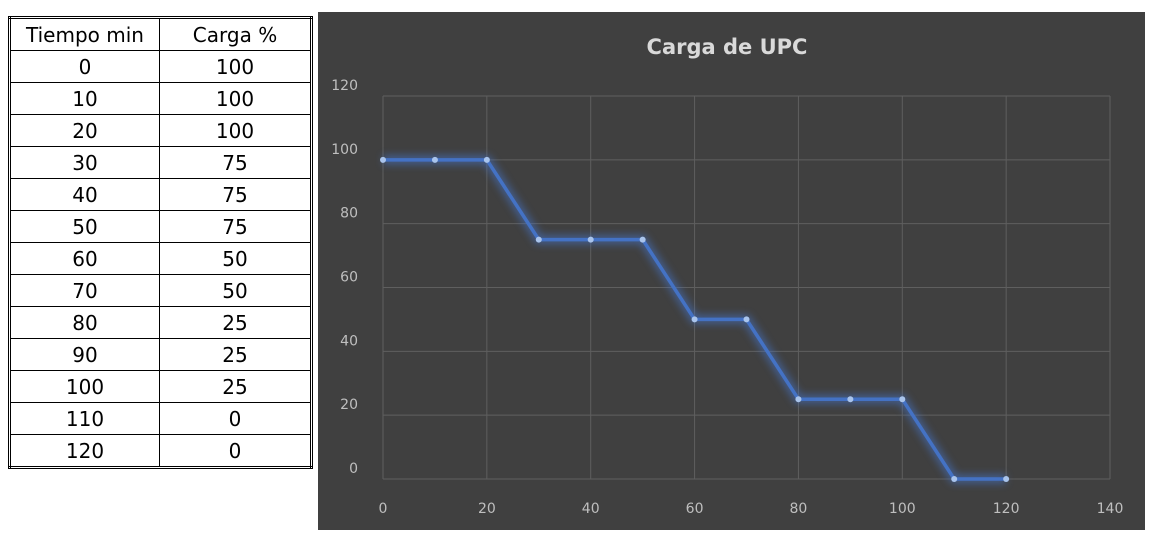  What do you see at coordinates (344, 86) in the screenshot?
I see `y-tick-label: 120` at bounding box center [344, 86].